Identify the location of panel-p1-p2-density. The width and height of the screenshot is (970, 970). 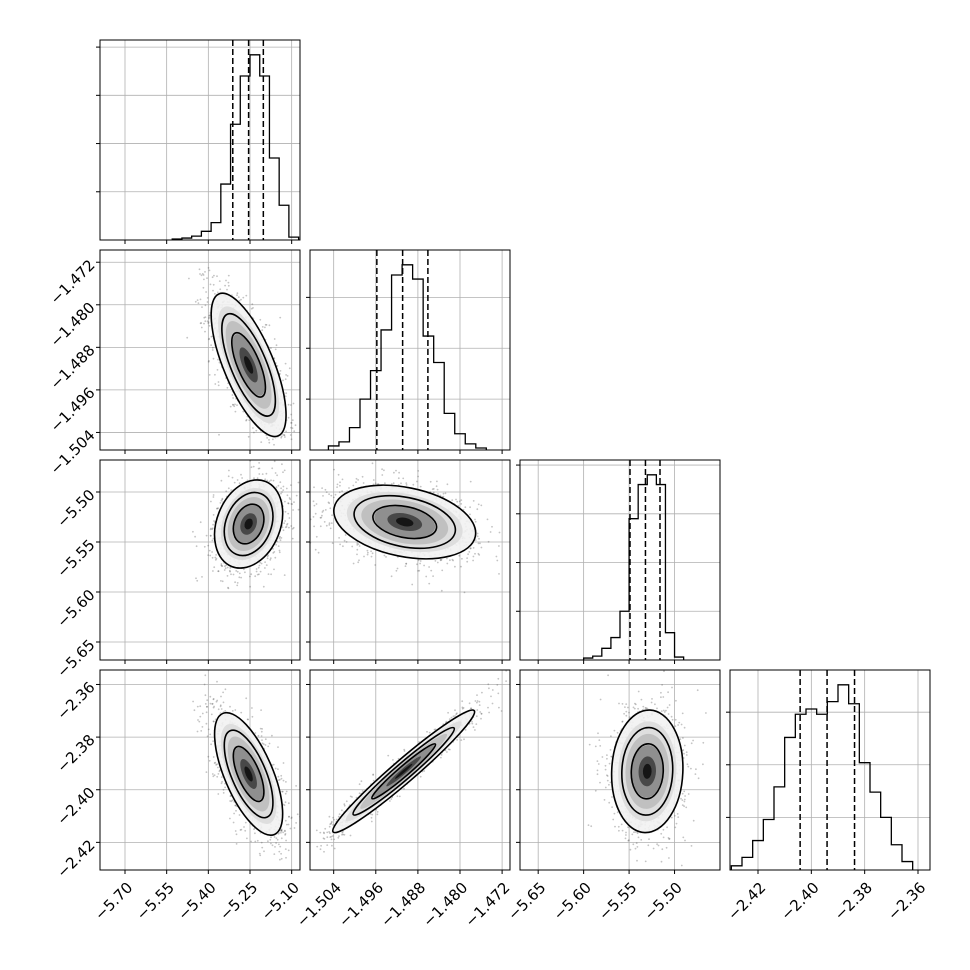
(405, 522).